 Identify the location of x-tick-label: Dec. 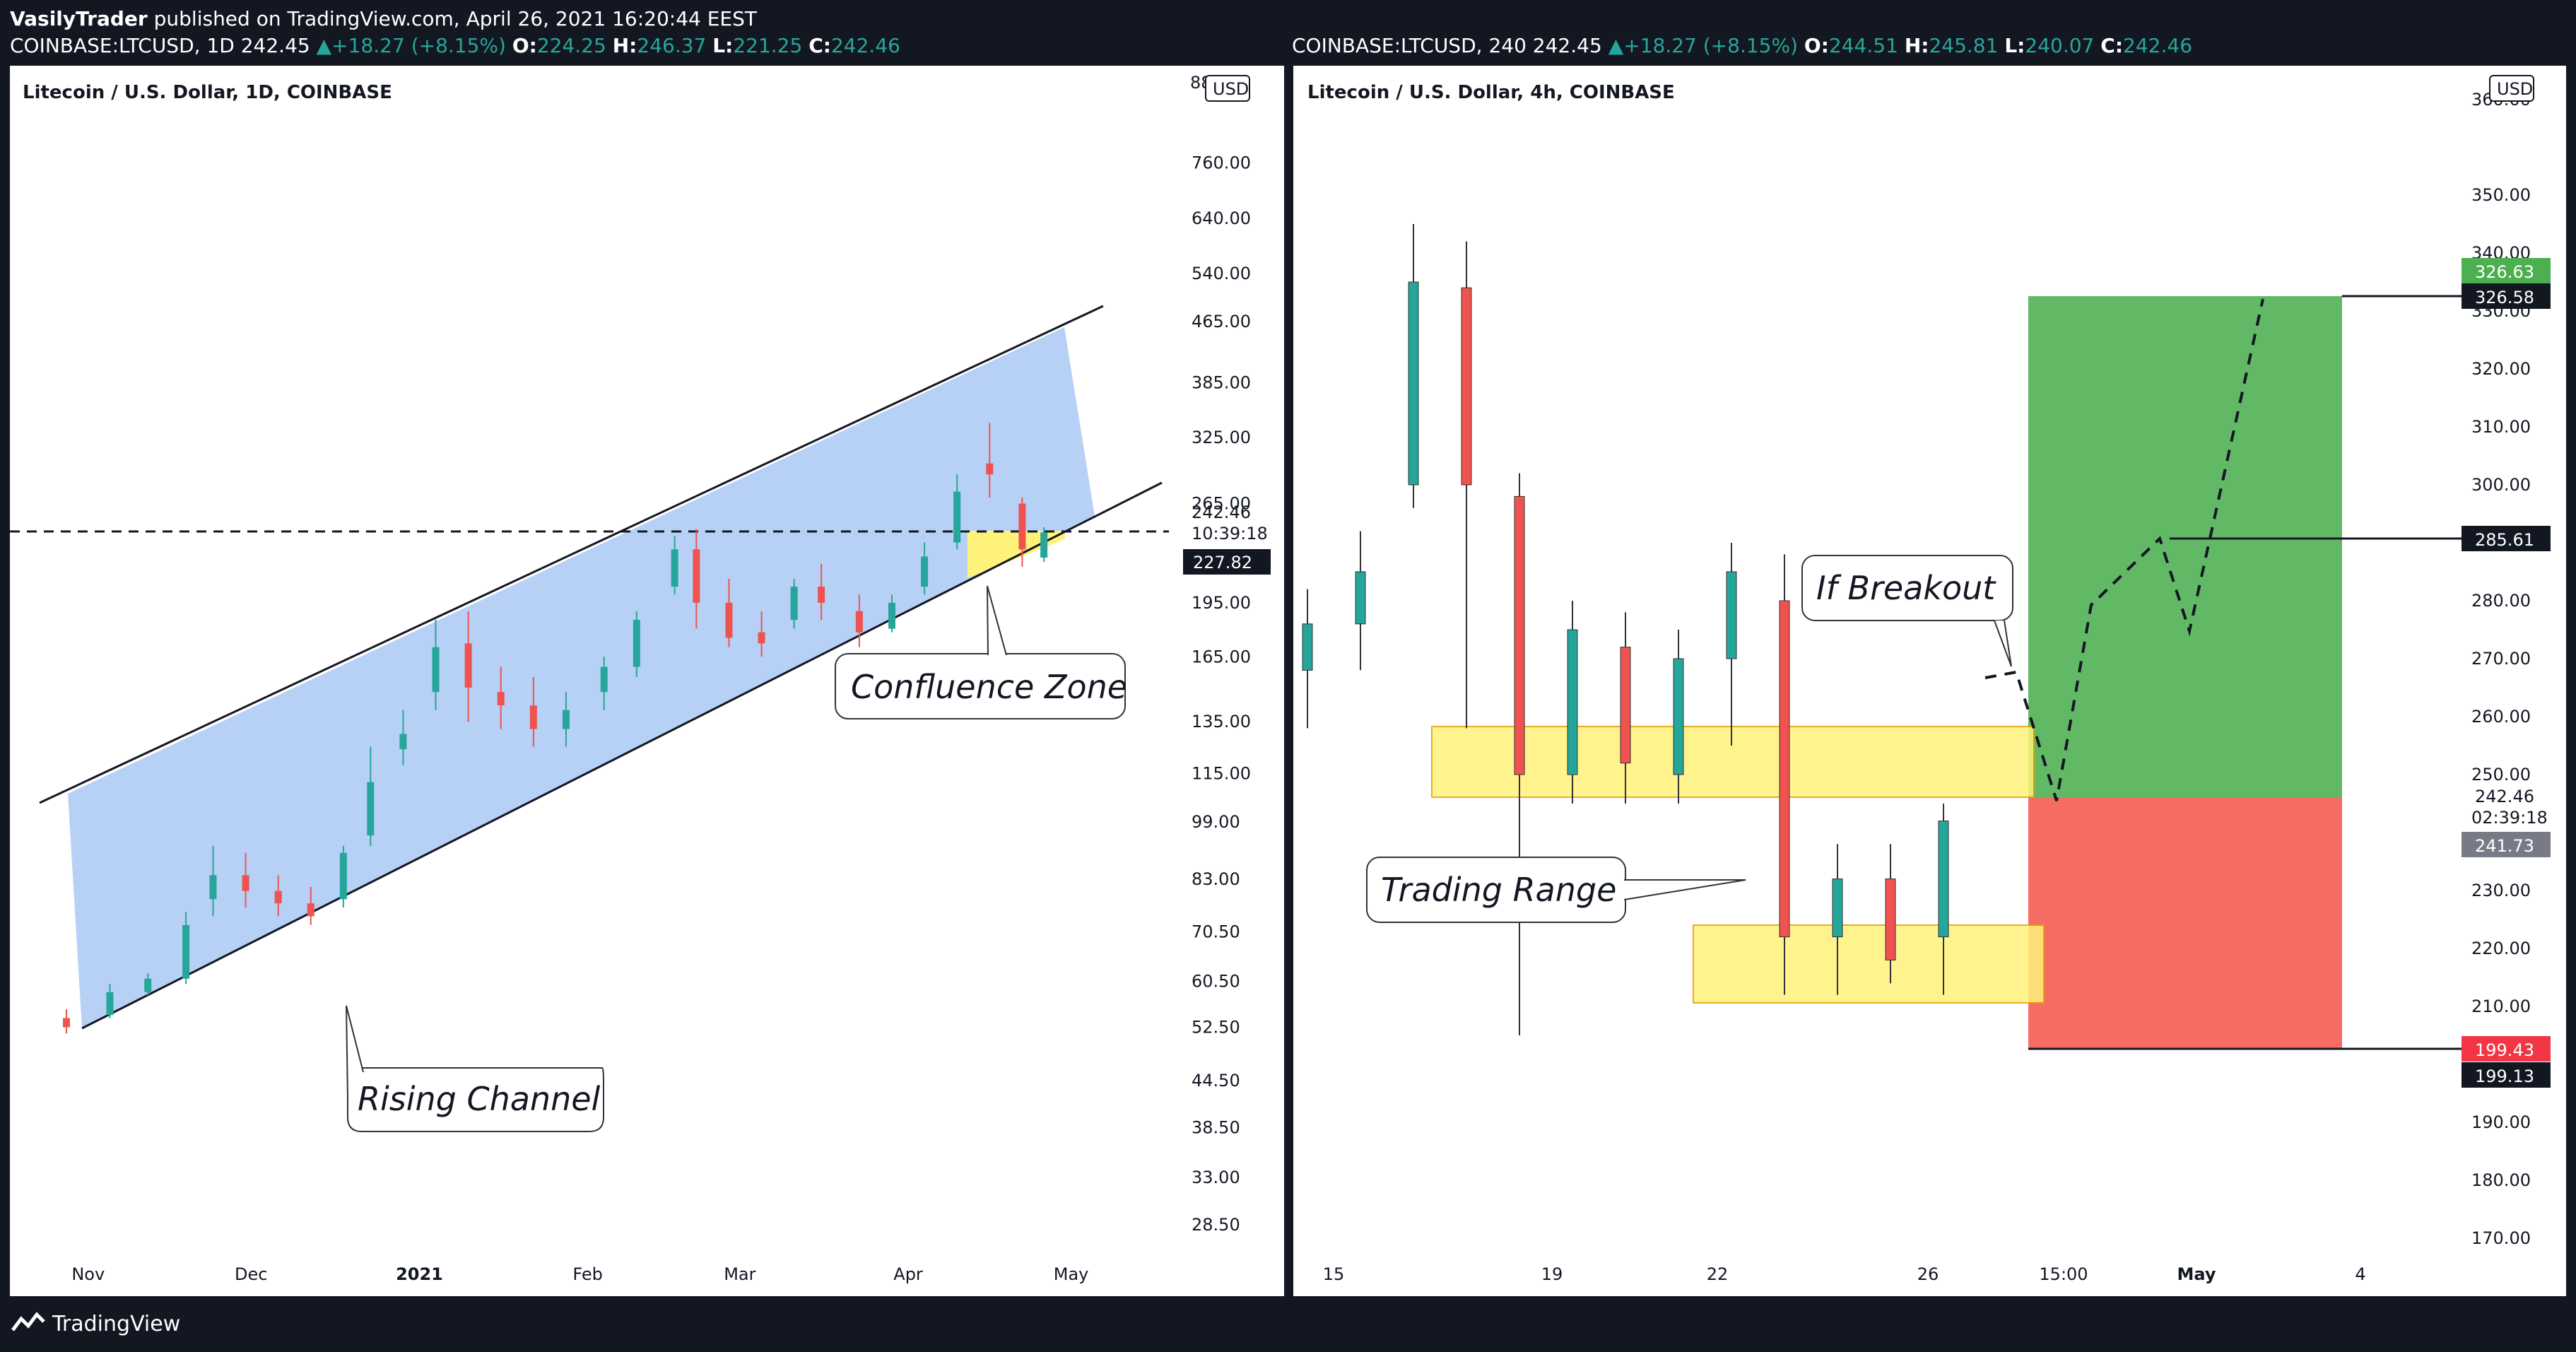
(251, 1274).